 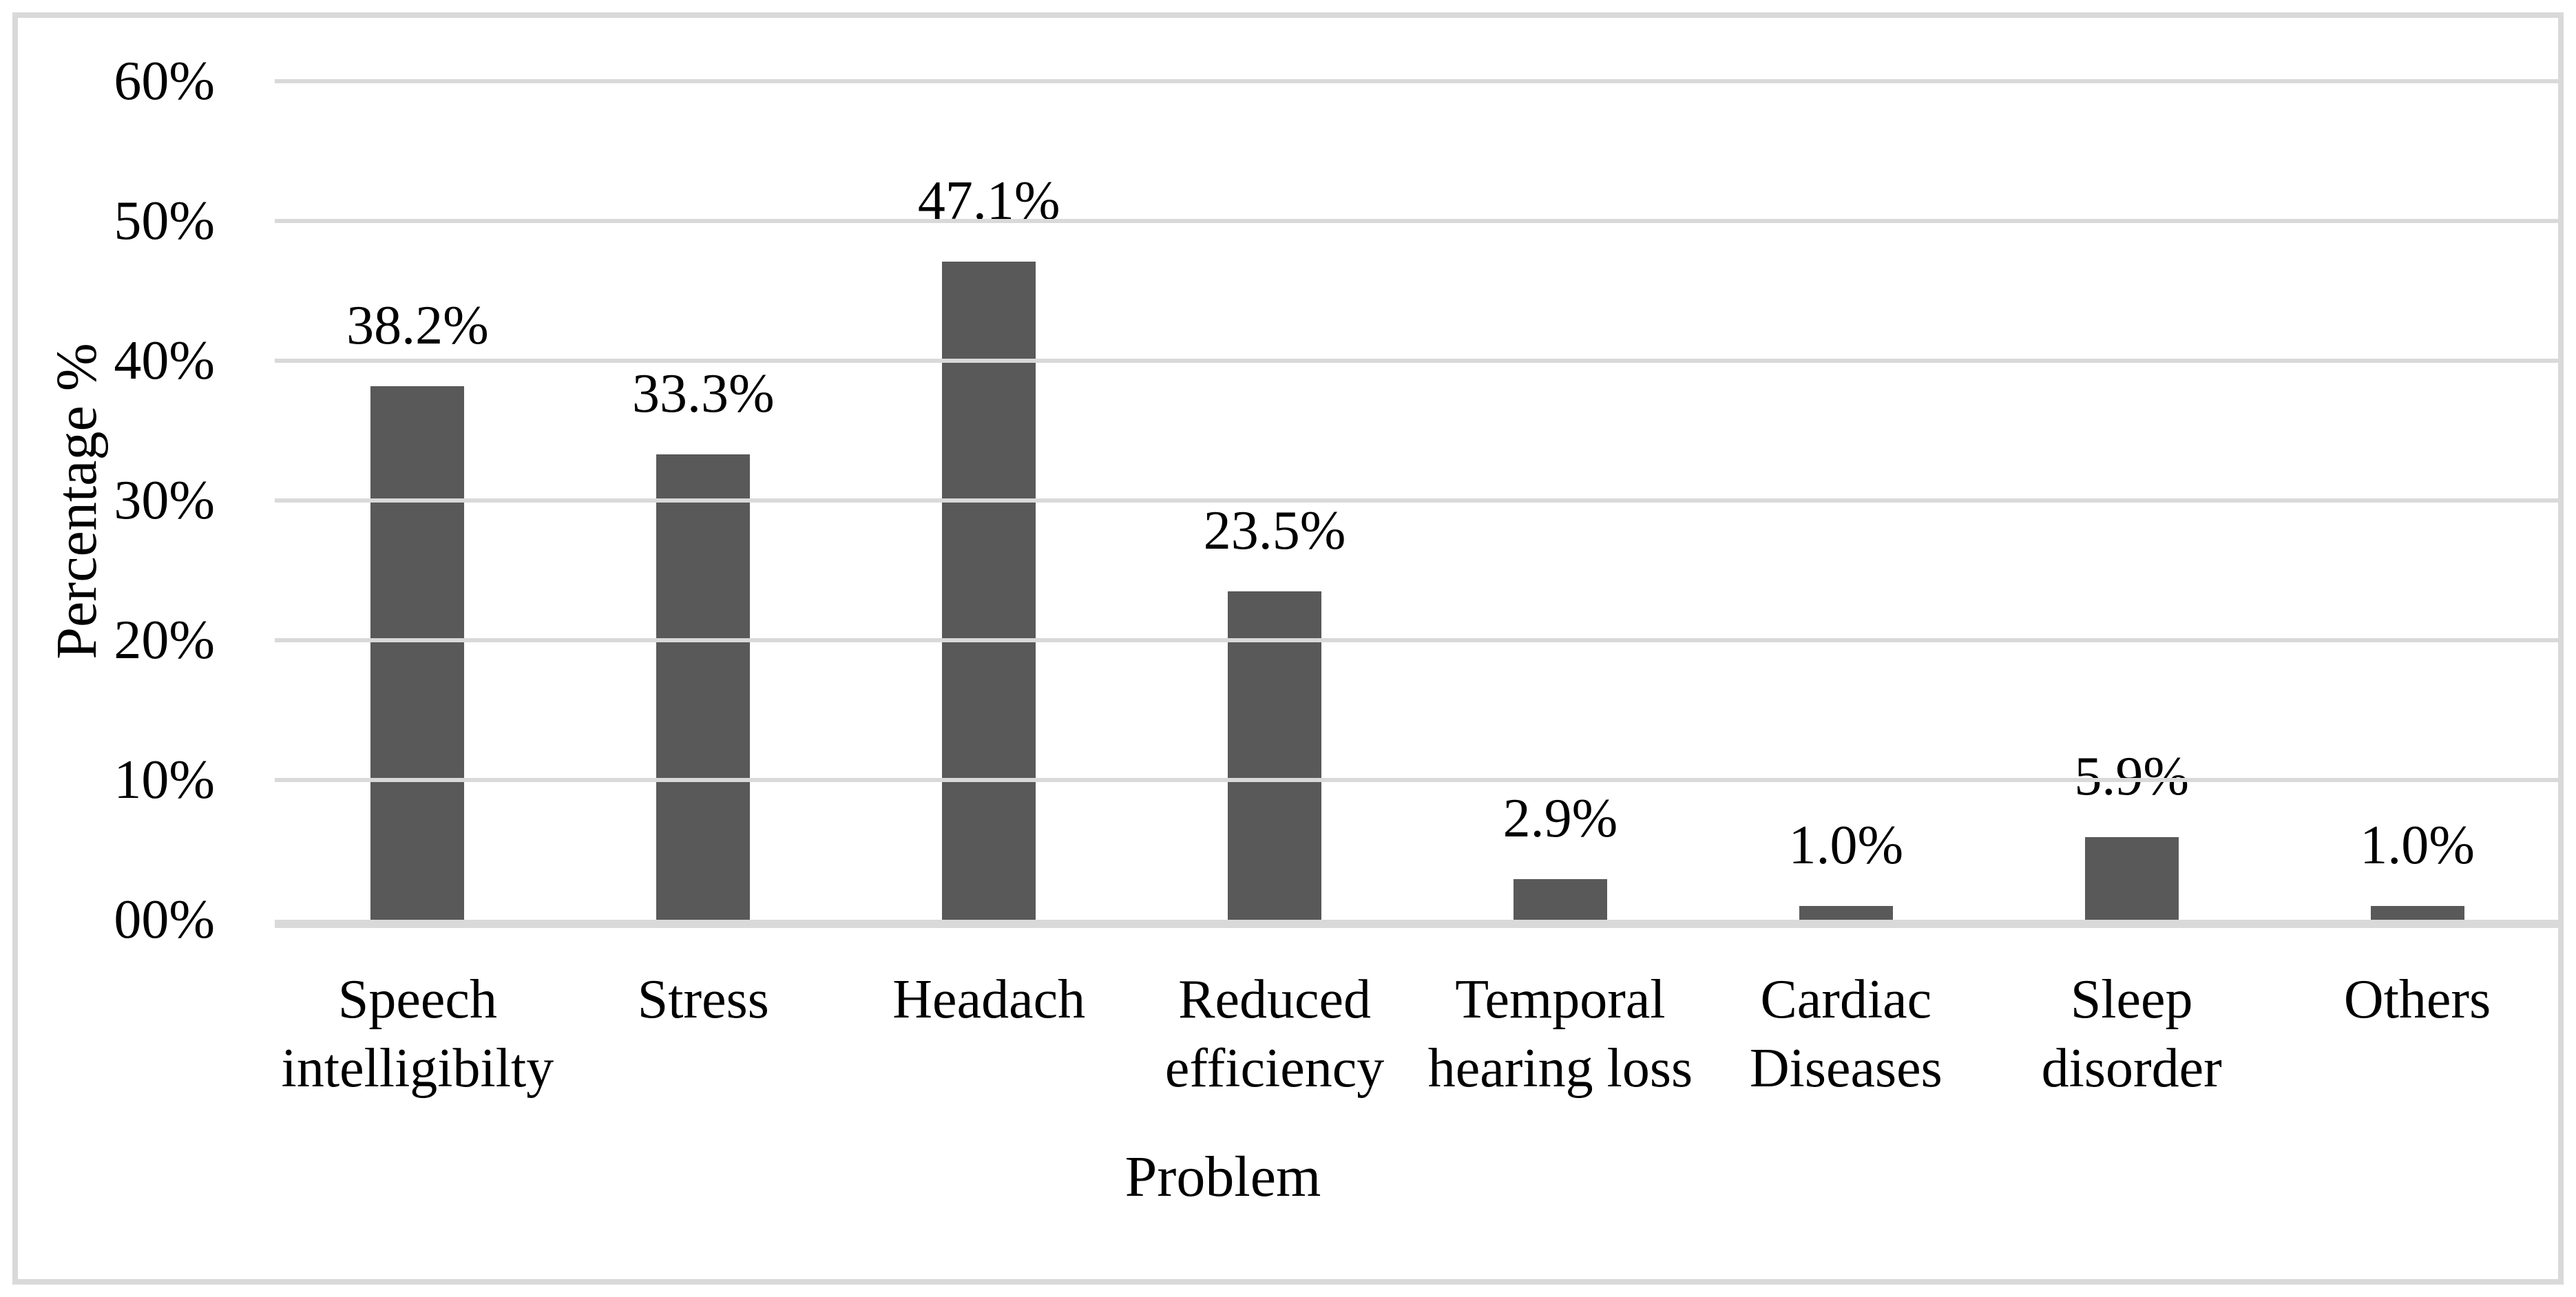 I want to click on category-label-temporal-hearing-loss: Temporal hearing loss, so click(x=1561, y=1034).